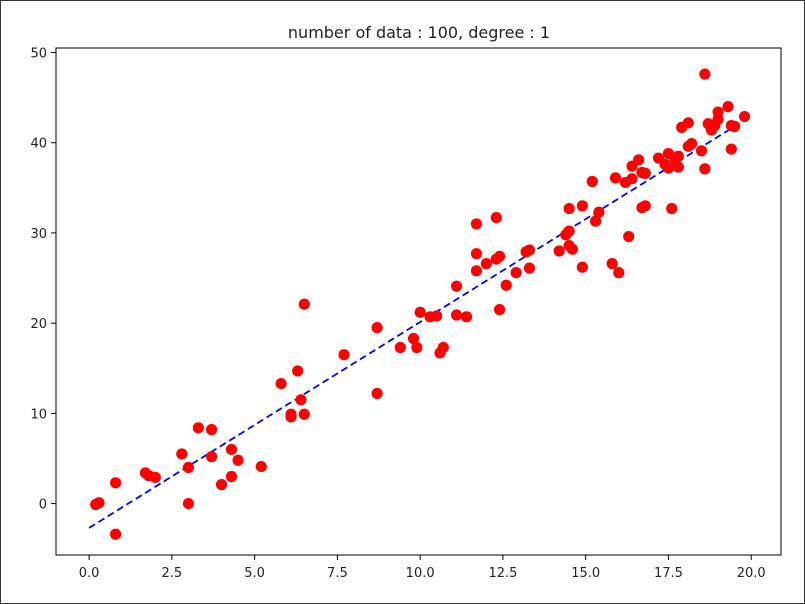  I want to click on x-tick-label: 17.5, so click(668, 573).